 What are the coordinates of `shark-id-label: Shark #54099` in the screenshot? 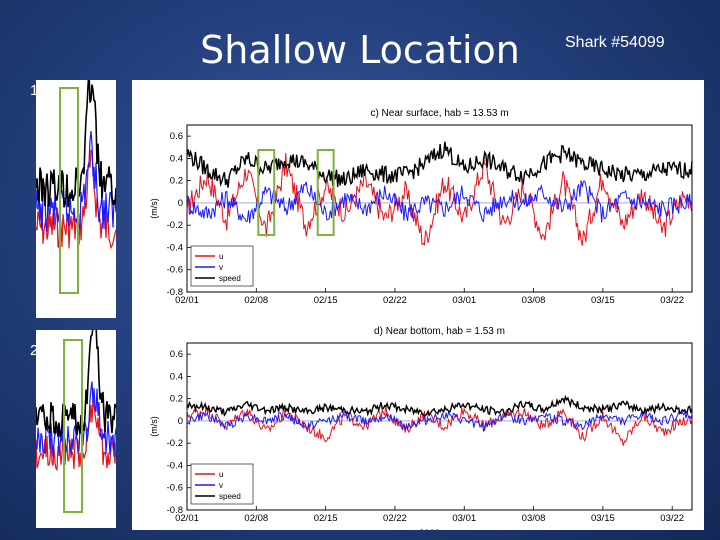 It's located at (615, 42).